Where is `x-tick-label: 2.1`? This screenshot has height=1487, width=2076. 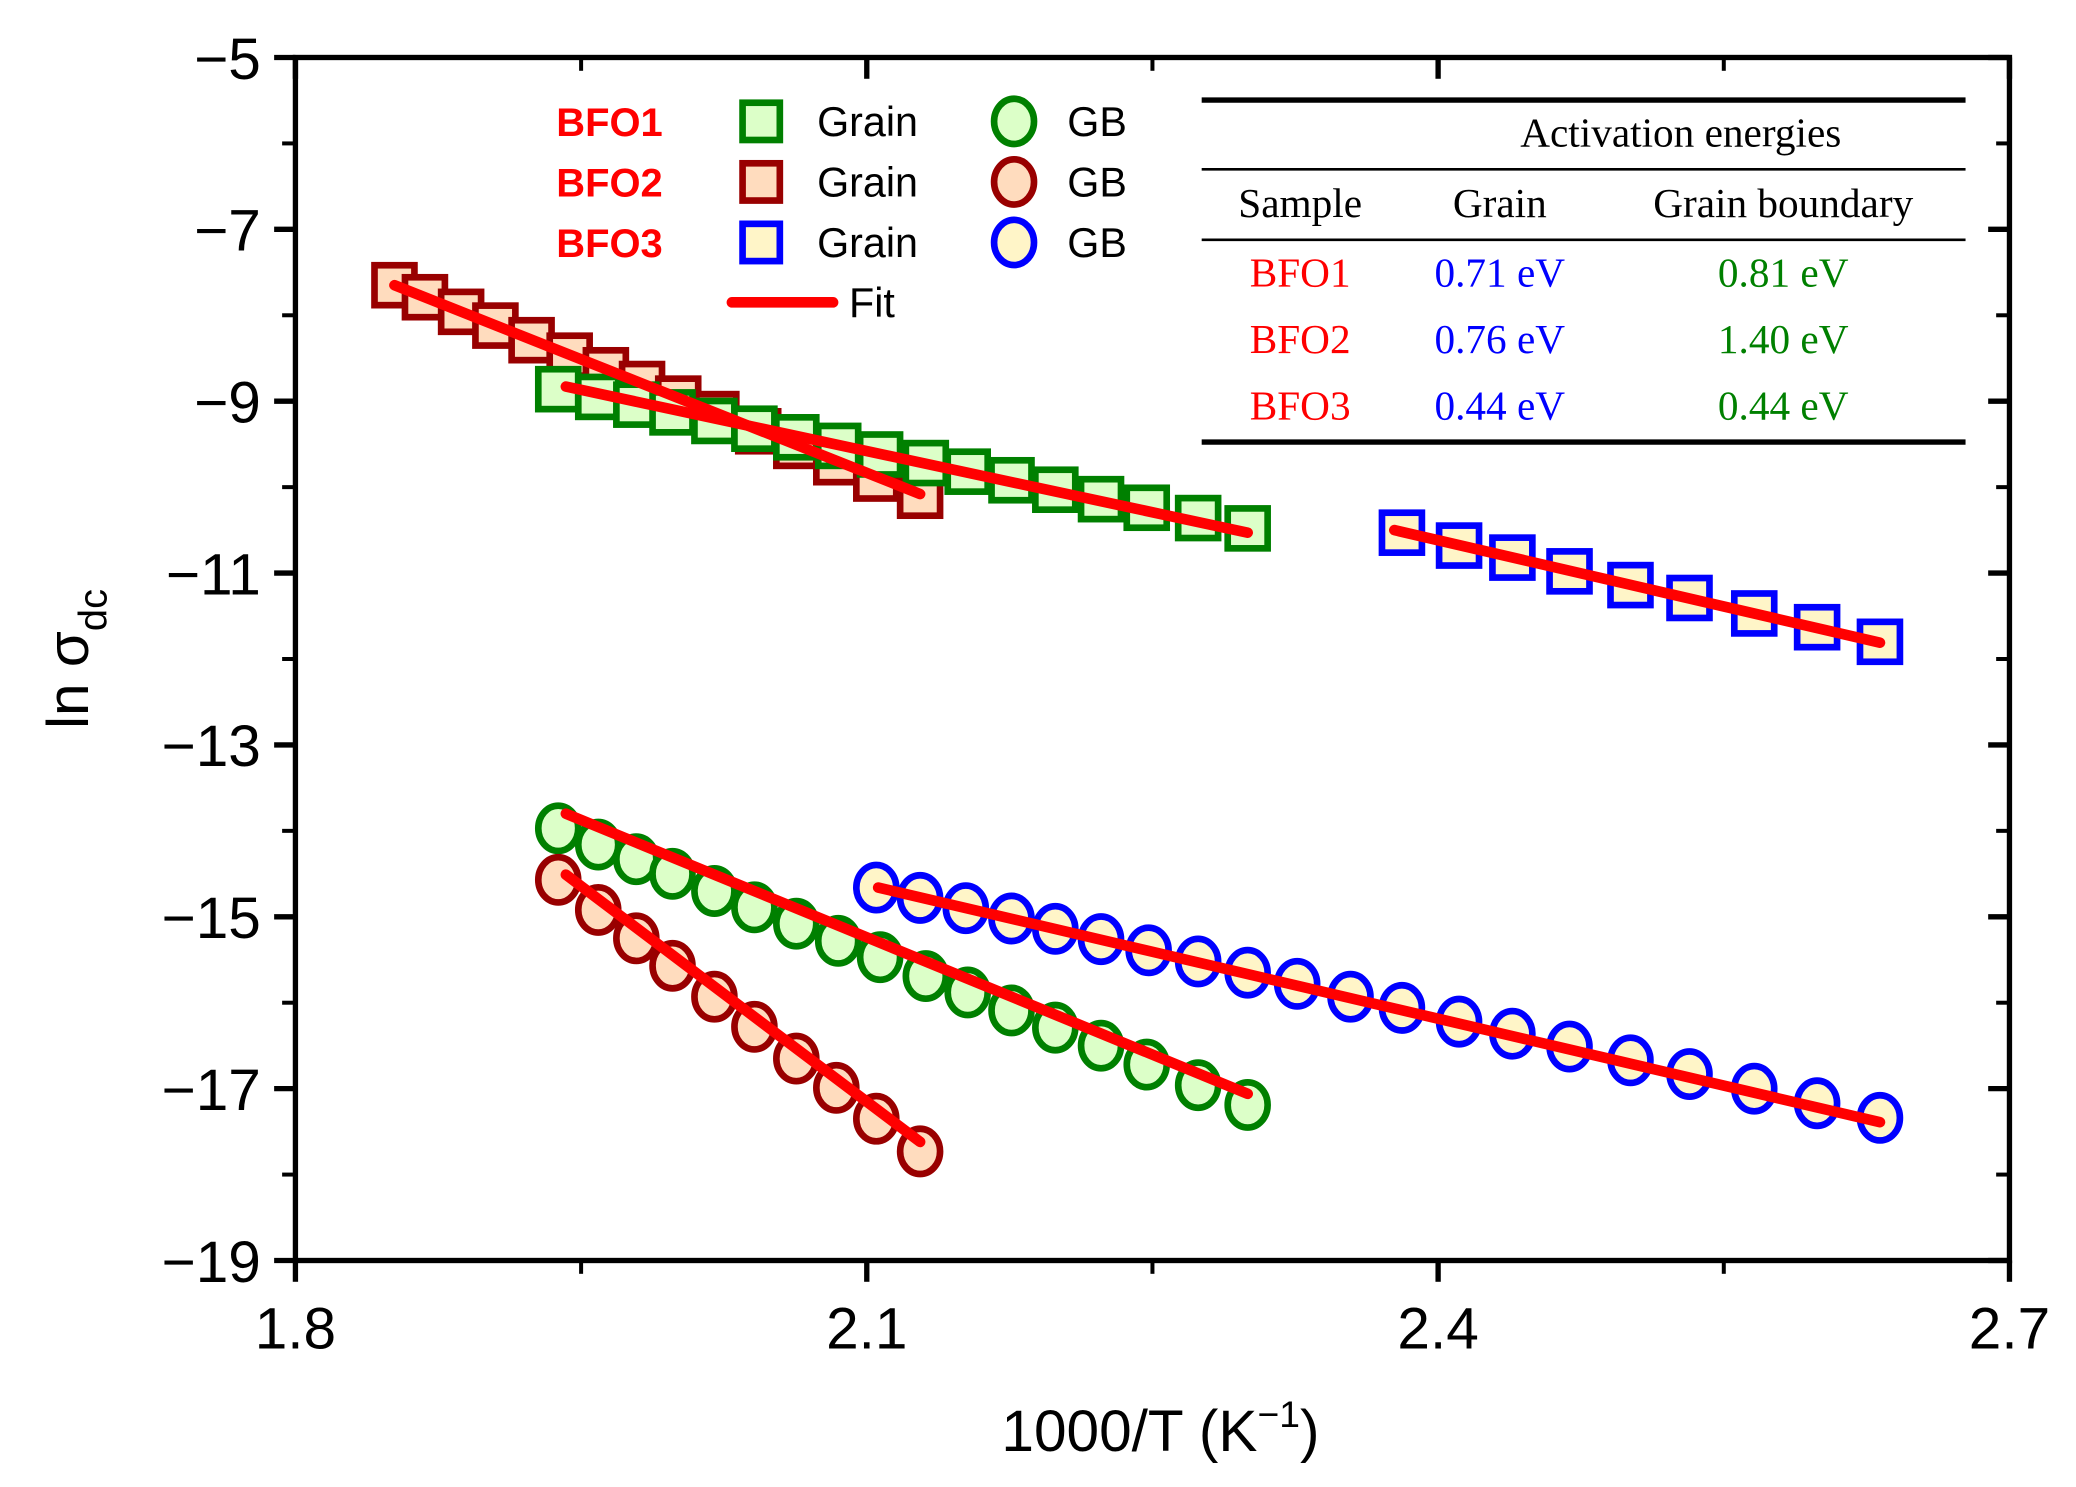
x-tick-label: 2.1 is located at coordinates (866, 1328).